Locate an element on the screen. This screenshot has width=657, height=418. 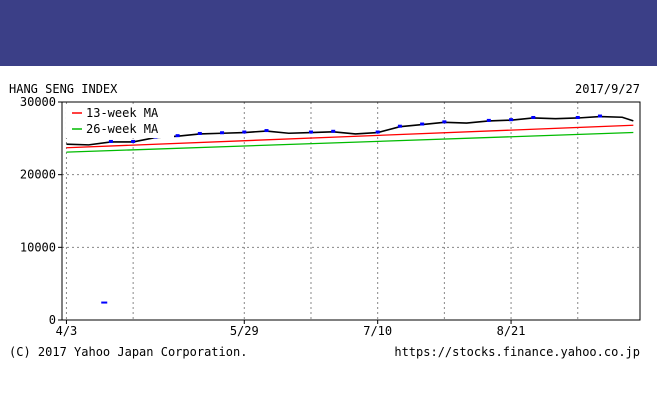
y-axis-ticks: 30000 20000 10000 0 is located at coordinates (41, 211).